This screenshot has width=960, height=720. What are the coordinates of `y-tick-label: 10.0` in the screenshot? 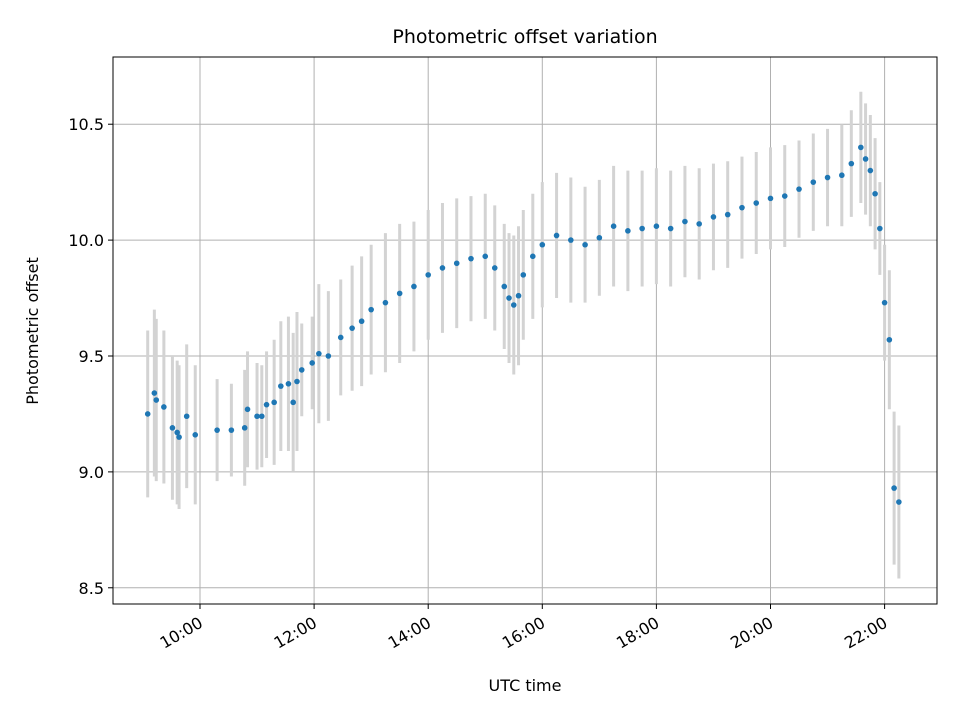 It's located at (86, 240).